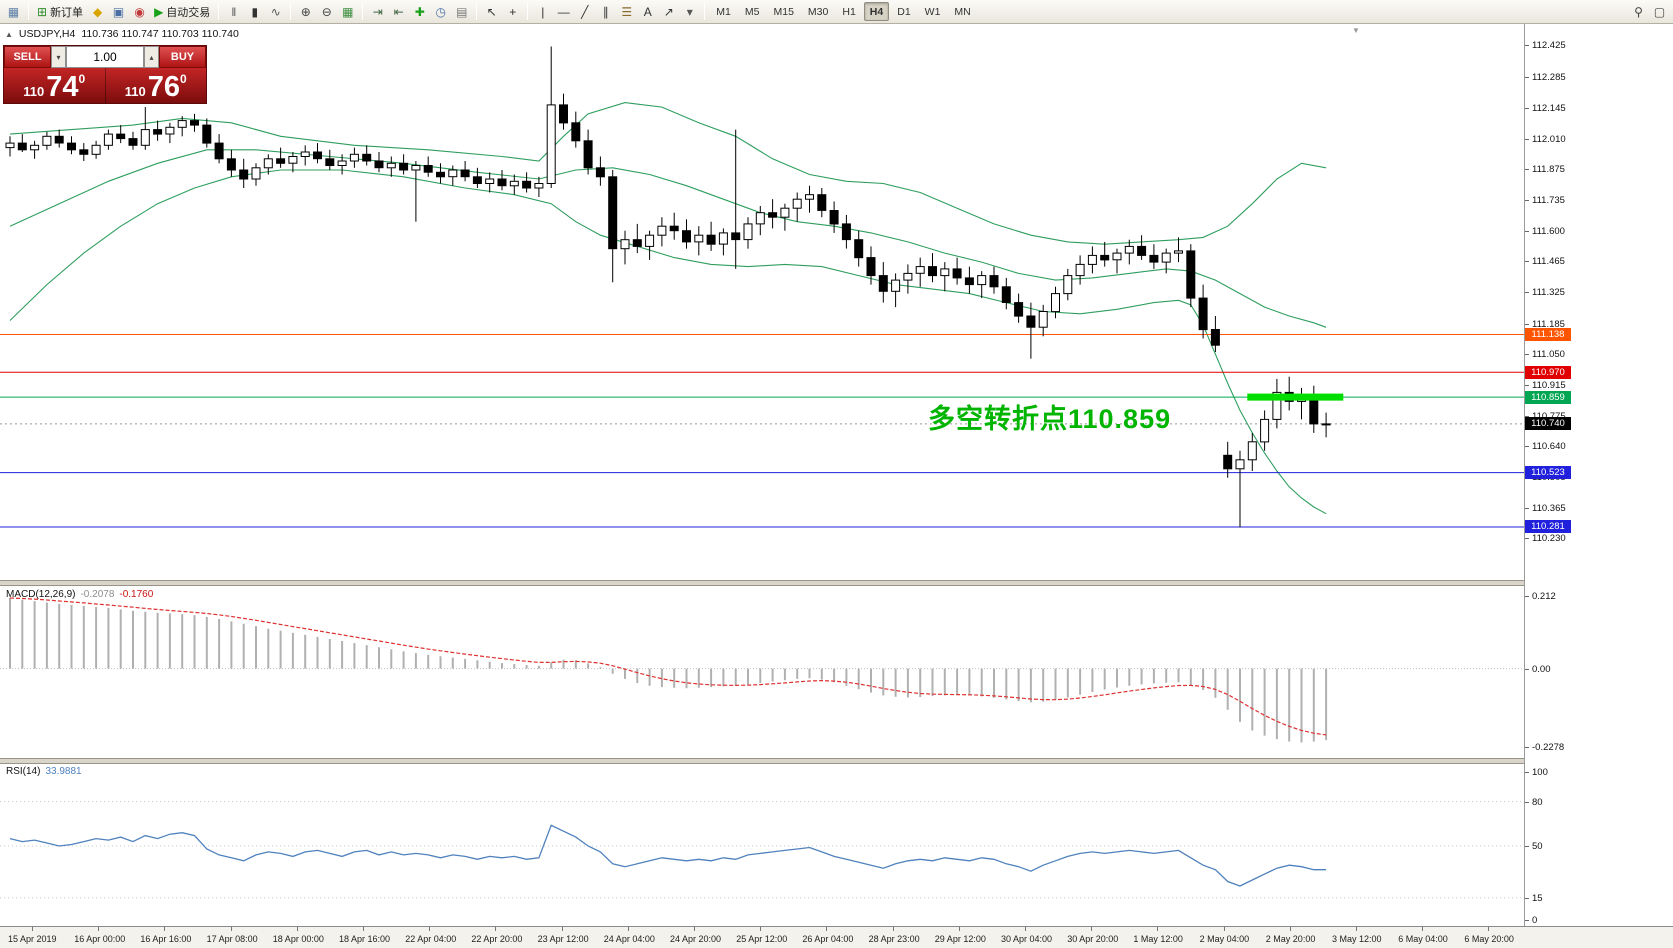  Describe the element at coordinates (647, 12) in the screenshot. I see `text-button: A` at that location.